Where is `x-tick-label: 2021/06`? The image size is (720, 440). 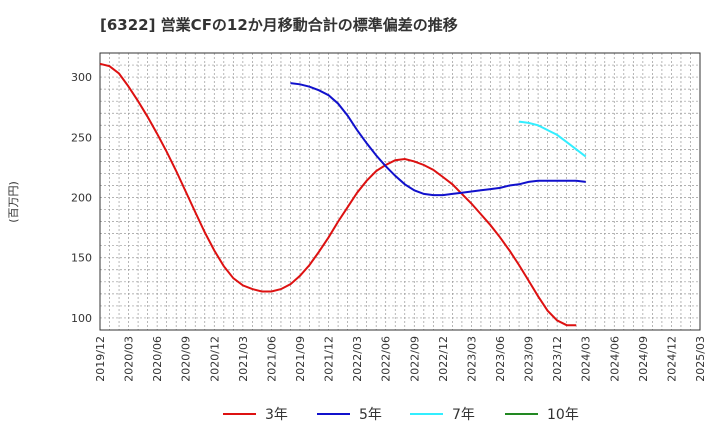 x-tick-label: 2021/06 is located at coordinates (271, 359).